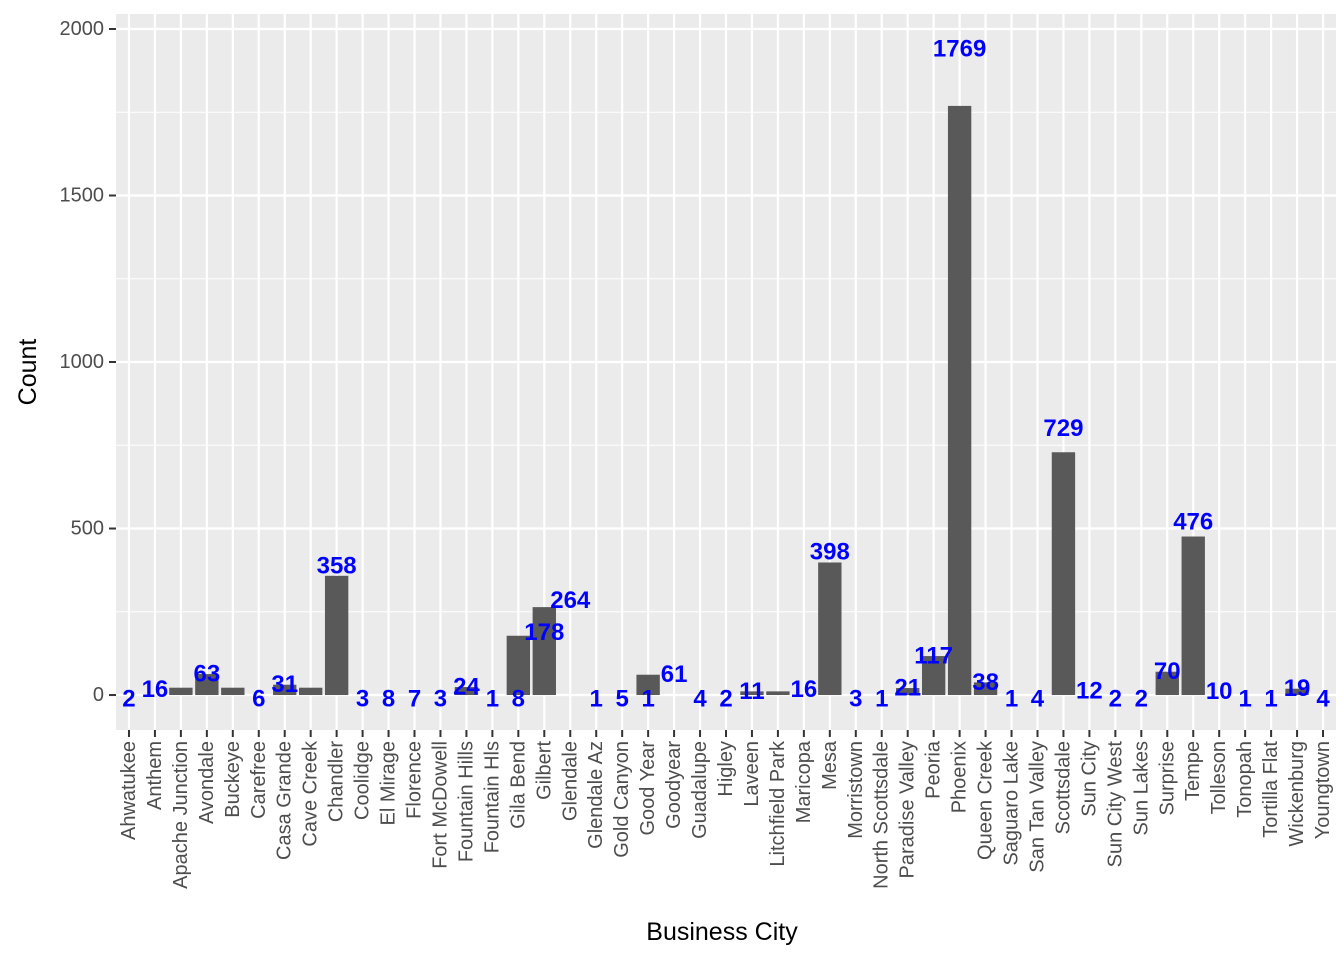 Image resolution: width=1344 pixels, height=960 pixels. What do you see at coordinates (648, 788) in the screenshot?
I see `x-tick-label: Good Year` at bounding box center [648, 788].